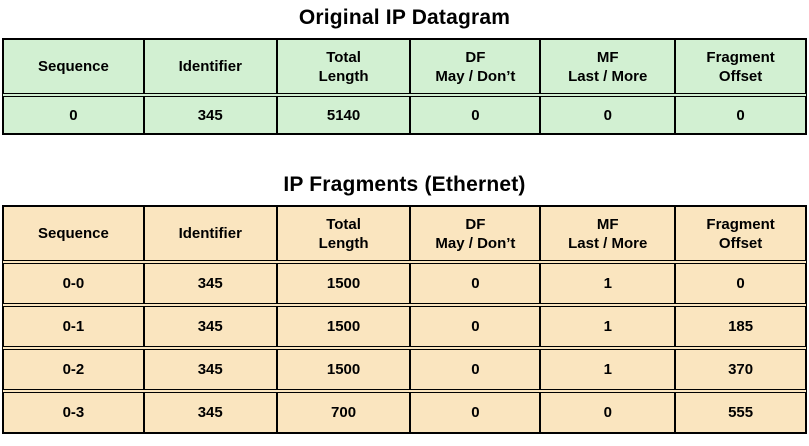 Image resolution: width=809 pixels, height=446 pixels. What do you see at coordinates (740, 326) in the screenshot?
I see `cell-fragment-offset: 185` at bounding box center [740, 326].